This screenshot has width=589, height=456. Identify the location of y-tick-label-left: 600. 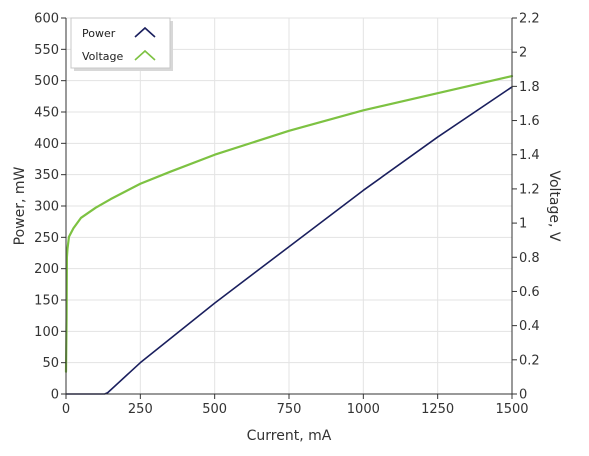
(46, 19).